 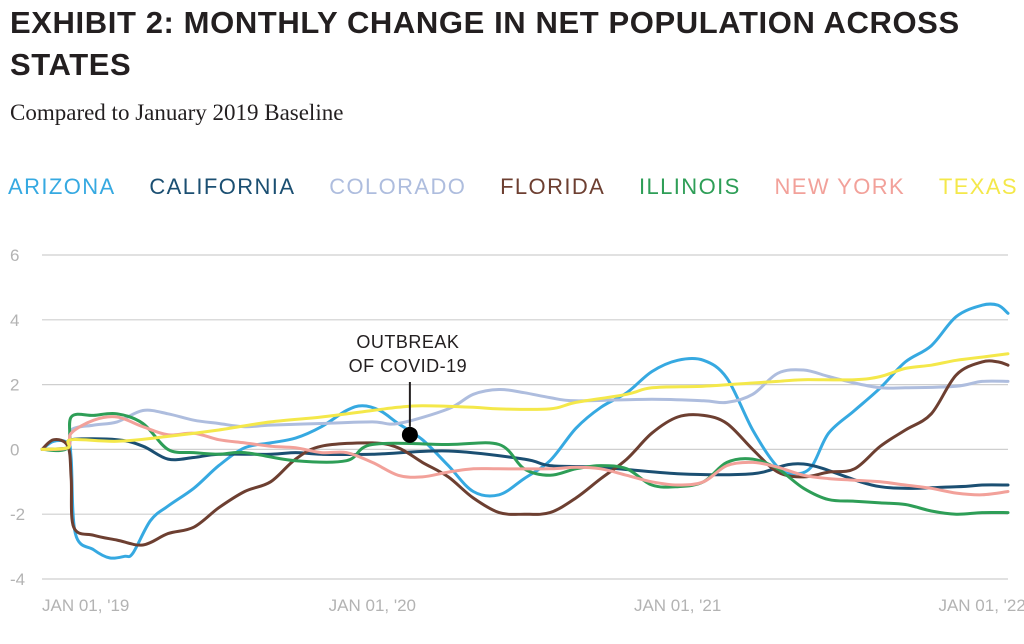 What do you see at coordinates (840, 186) in the screenshot?
I see `legend-item-new-york: NEW YORK` at bounding box center [840, 186].